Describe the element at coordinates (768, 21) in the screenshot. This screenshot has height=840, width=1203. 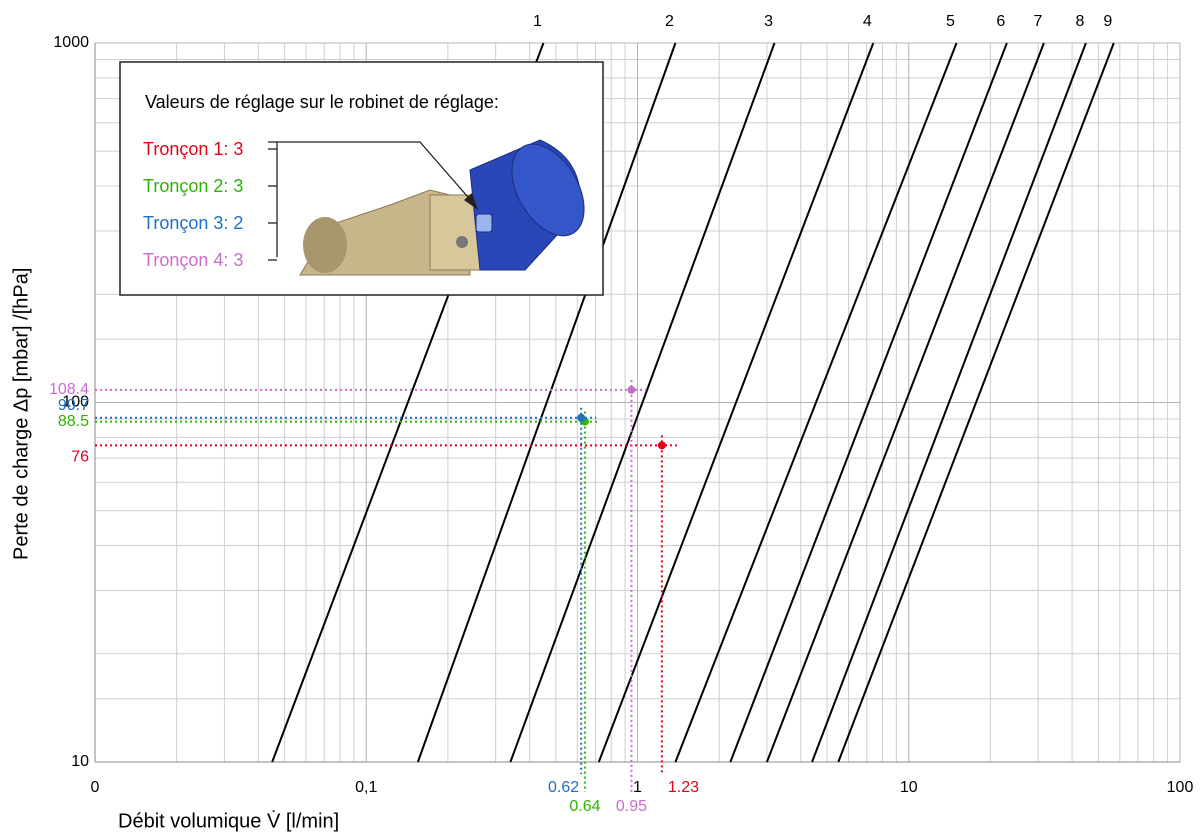
I see `line-label: 3` at that location.